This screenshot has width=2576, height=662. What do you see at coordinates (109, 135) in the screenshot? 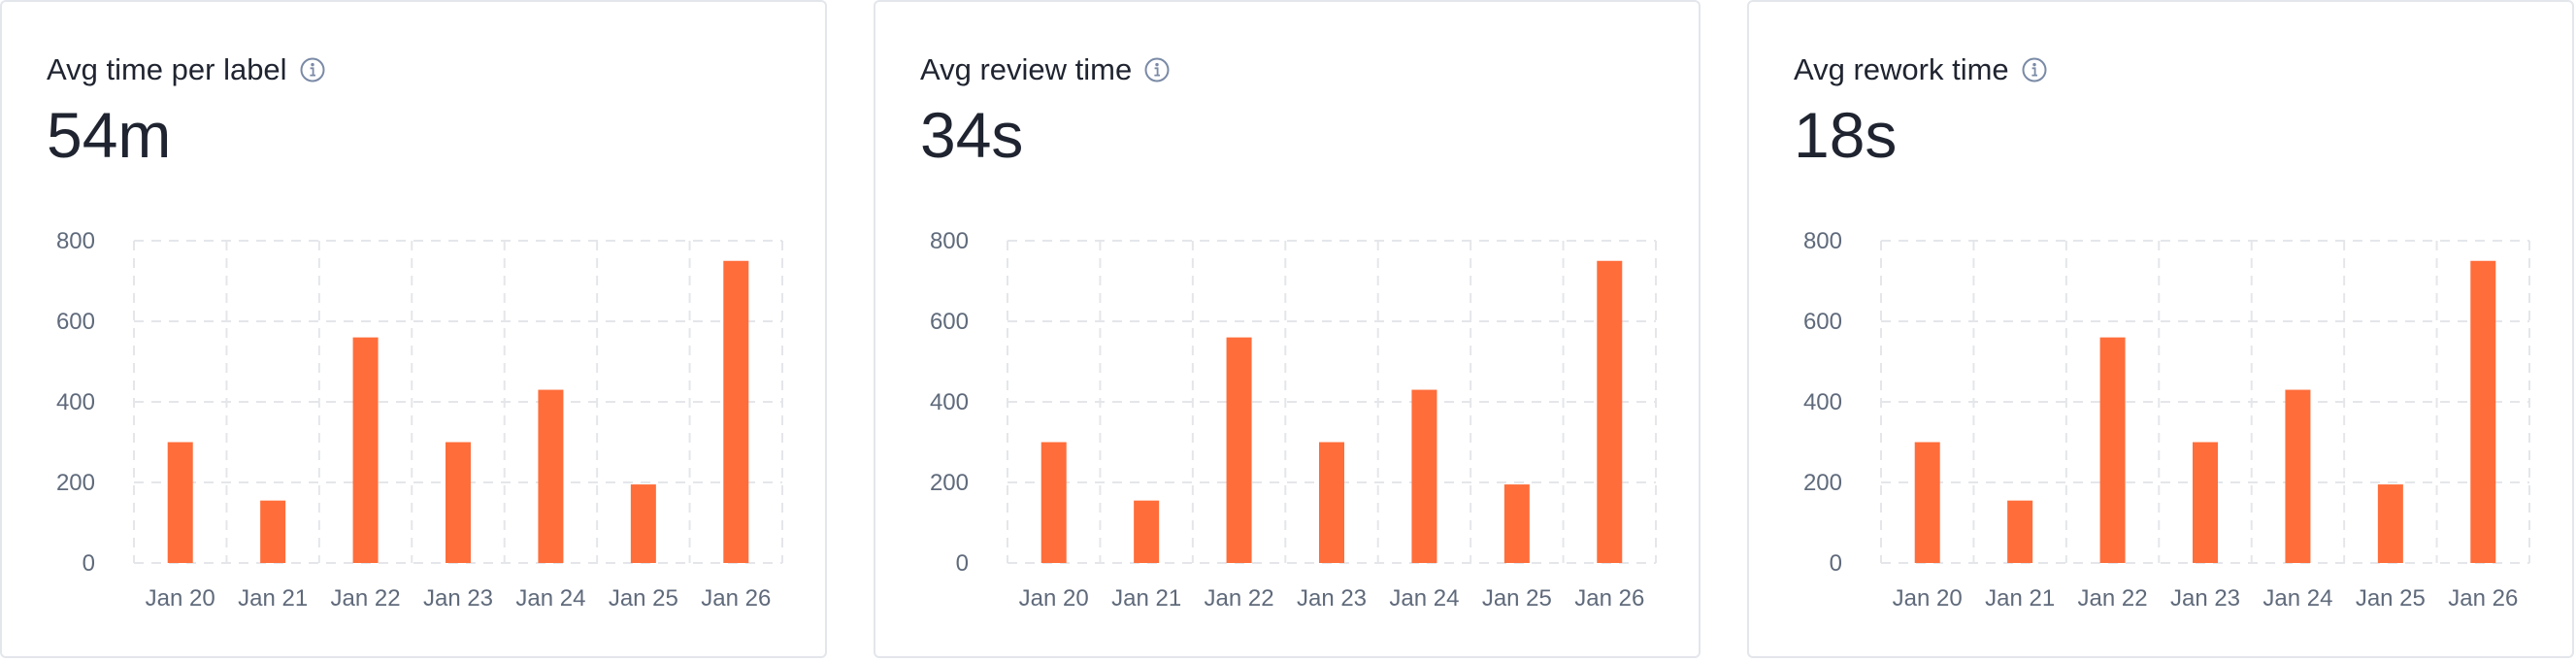
I see `card-value: 54m` at bounding box center [109, 135].